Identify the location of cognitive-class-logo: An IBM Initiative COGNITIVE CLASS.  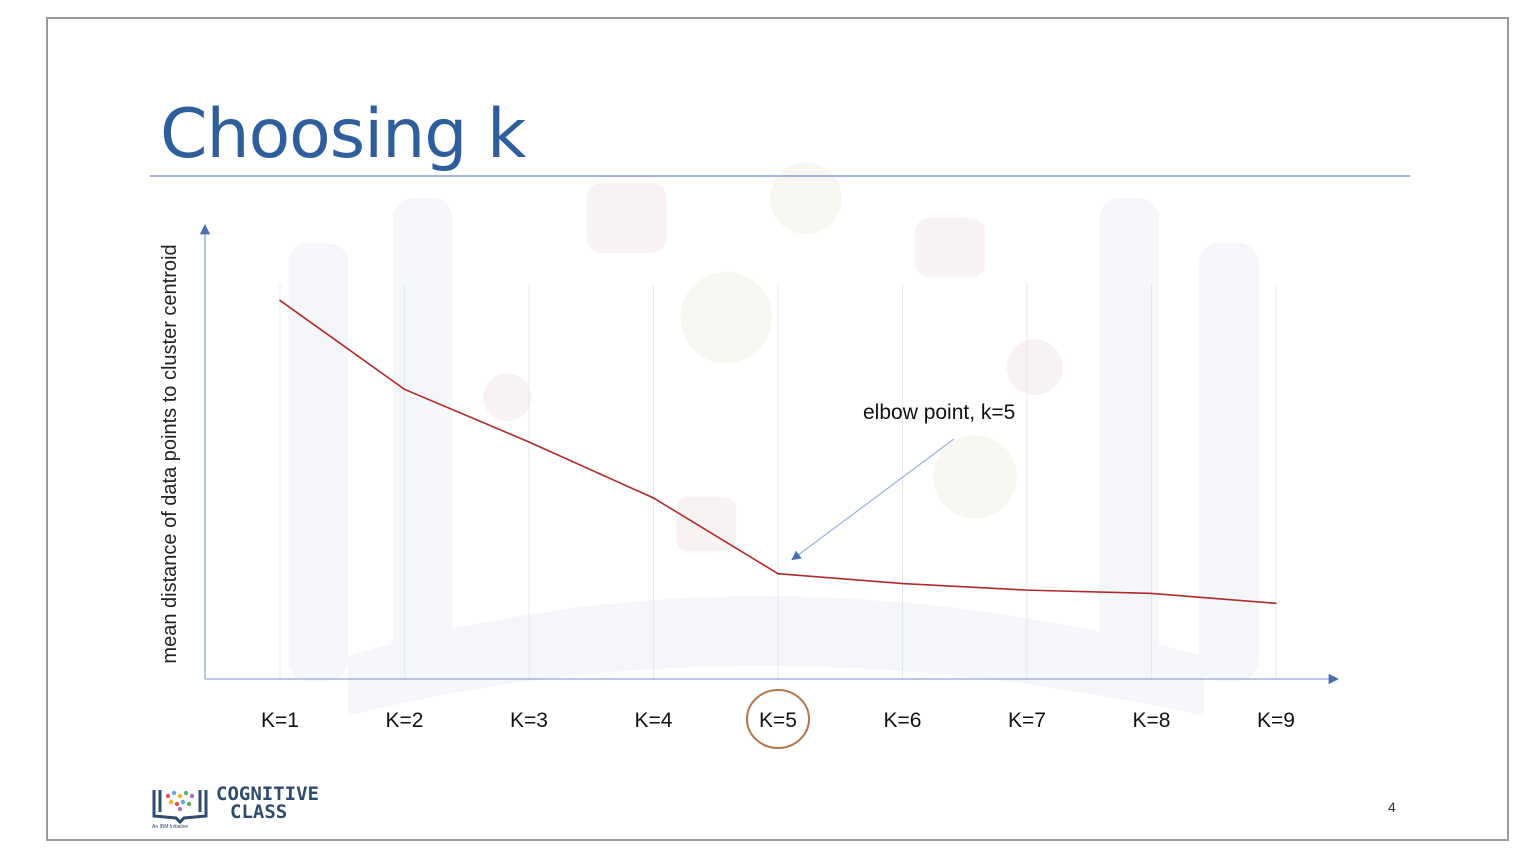
(235, 807).